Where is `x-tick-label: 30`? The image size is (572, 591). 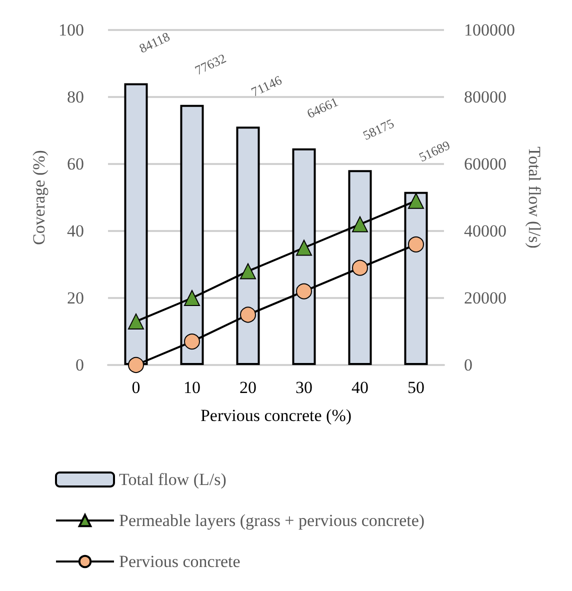
x-tick-label: 30 is located at coordinates (304, 387).